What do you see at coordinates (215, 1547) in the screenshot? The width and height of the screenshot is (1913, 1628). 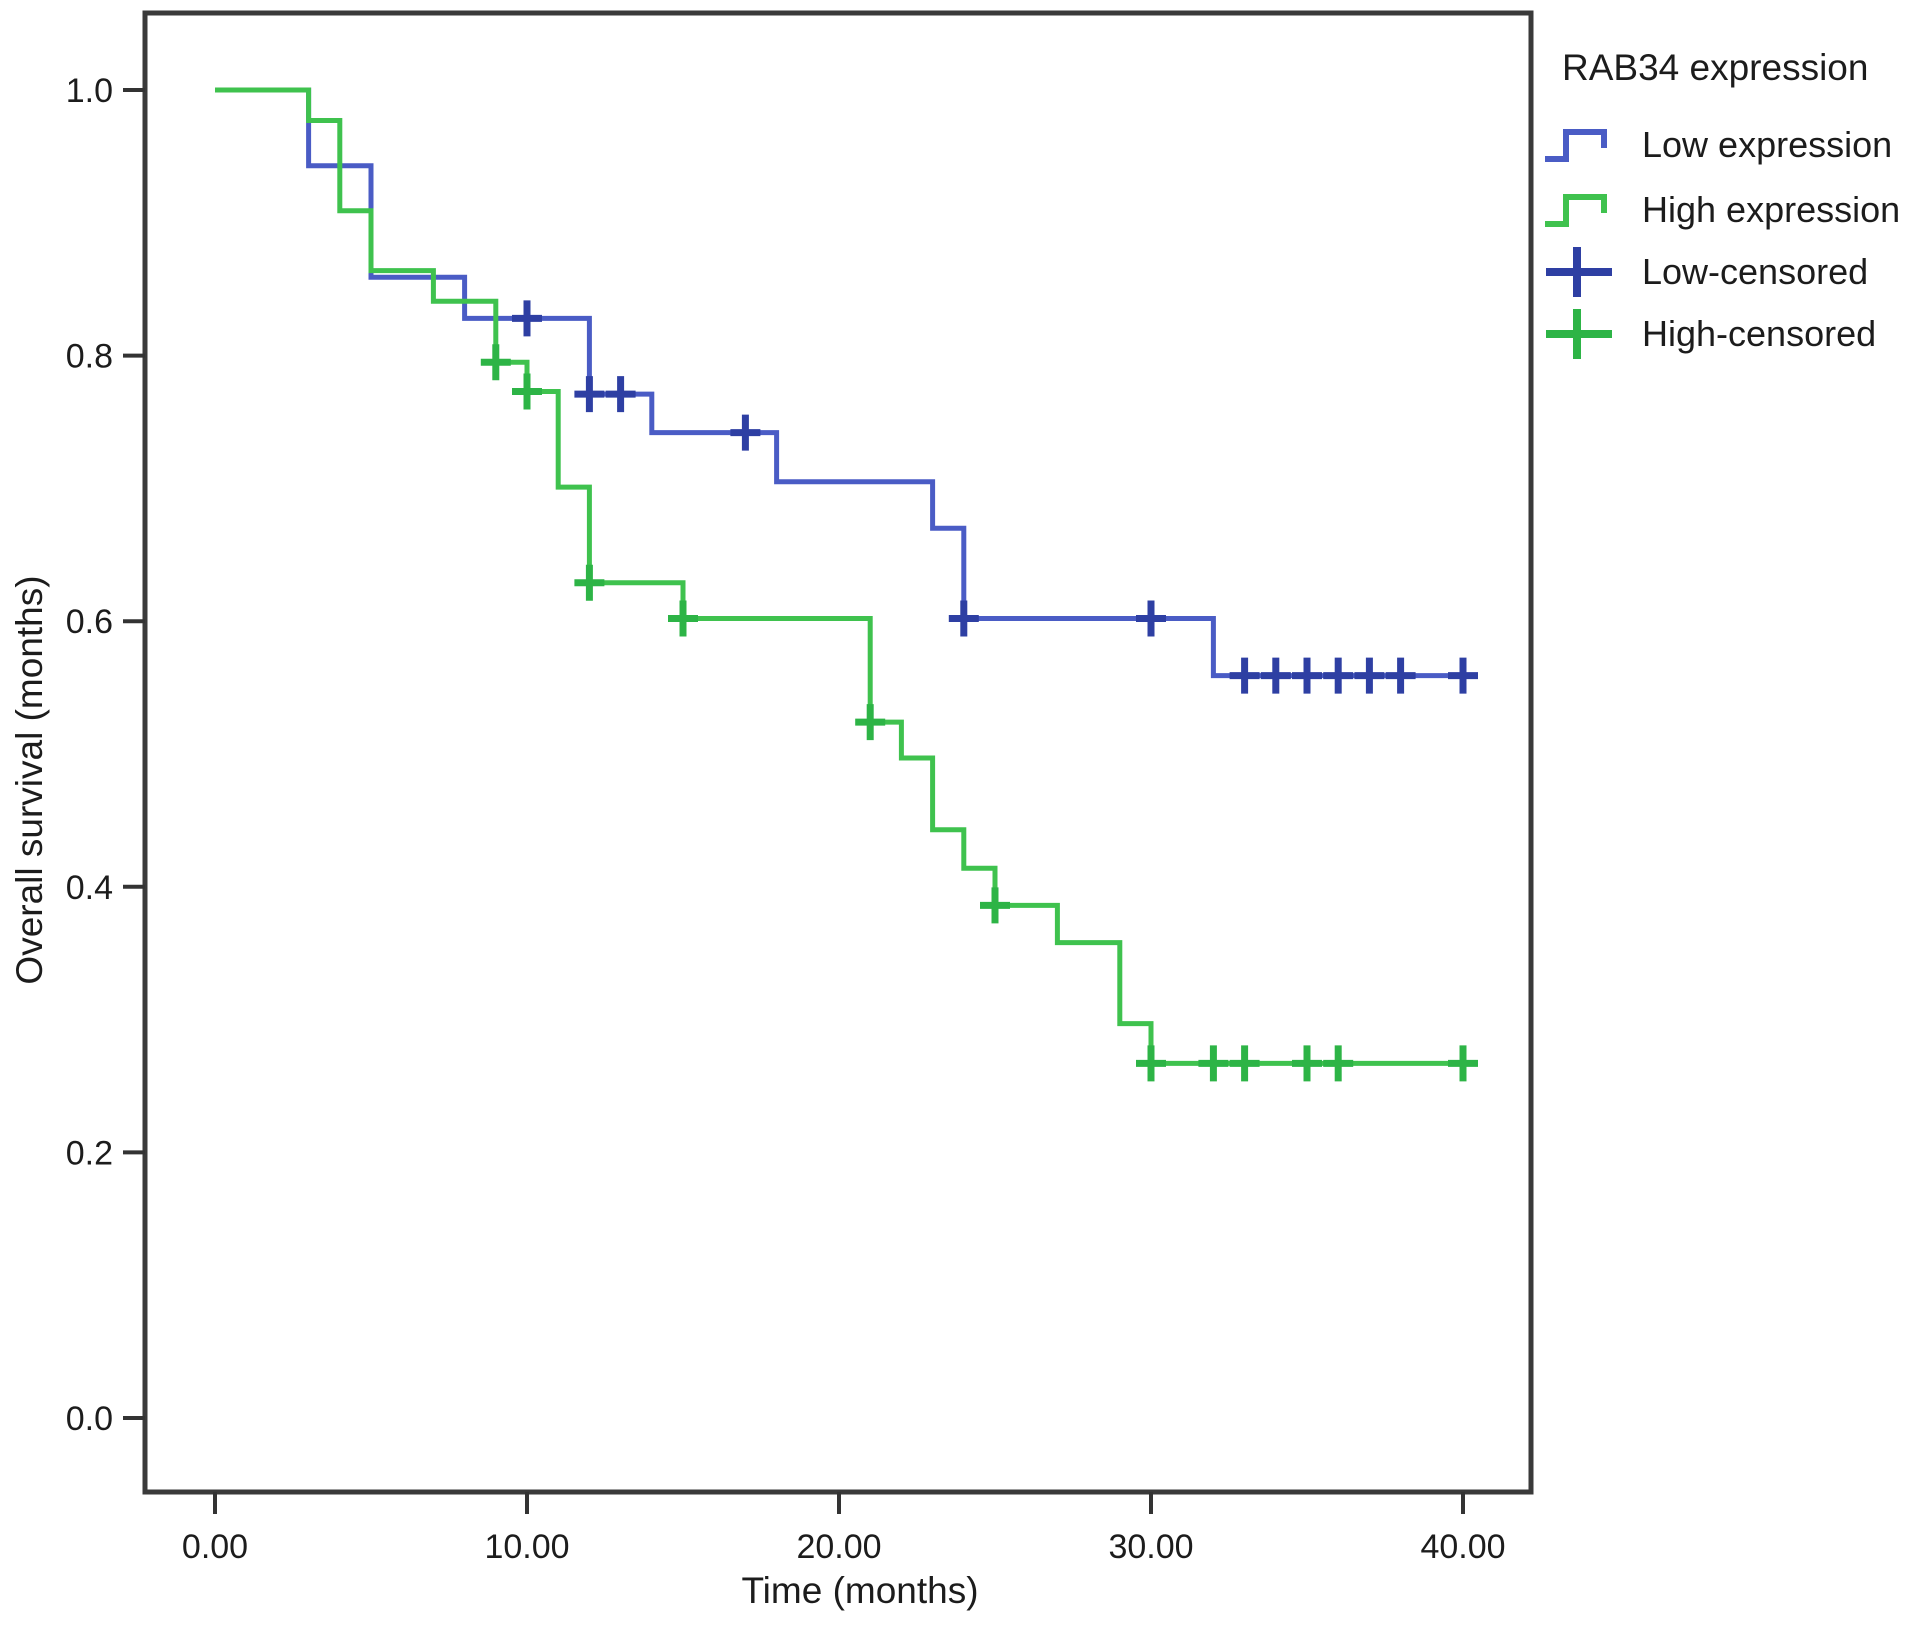 I see `x-tick-label: 0.00` at bounding box center [215, 1547].